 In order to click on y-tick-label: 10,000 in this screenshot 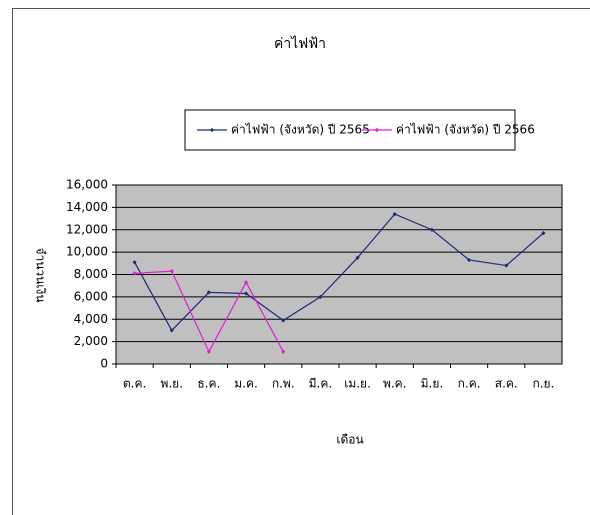, I will do `click(87, 252)`.